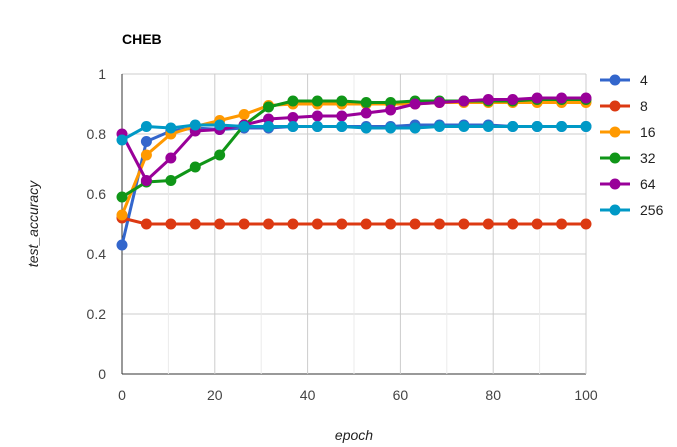 The width and height of the screenshot is (677, 447). What do you see at coordinates (401, 395) in the screenshot?
I see `x-tick-label: 60` at bounding box center [401, 395].